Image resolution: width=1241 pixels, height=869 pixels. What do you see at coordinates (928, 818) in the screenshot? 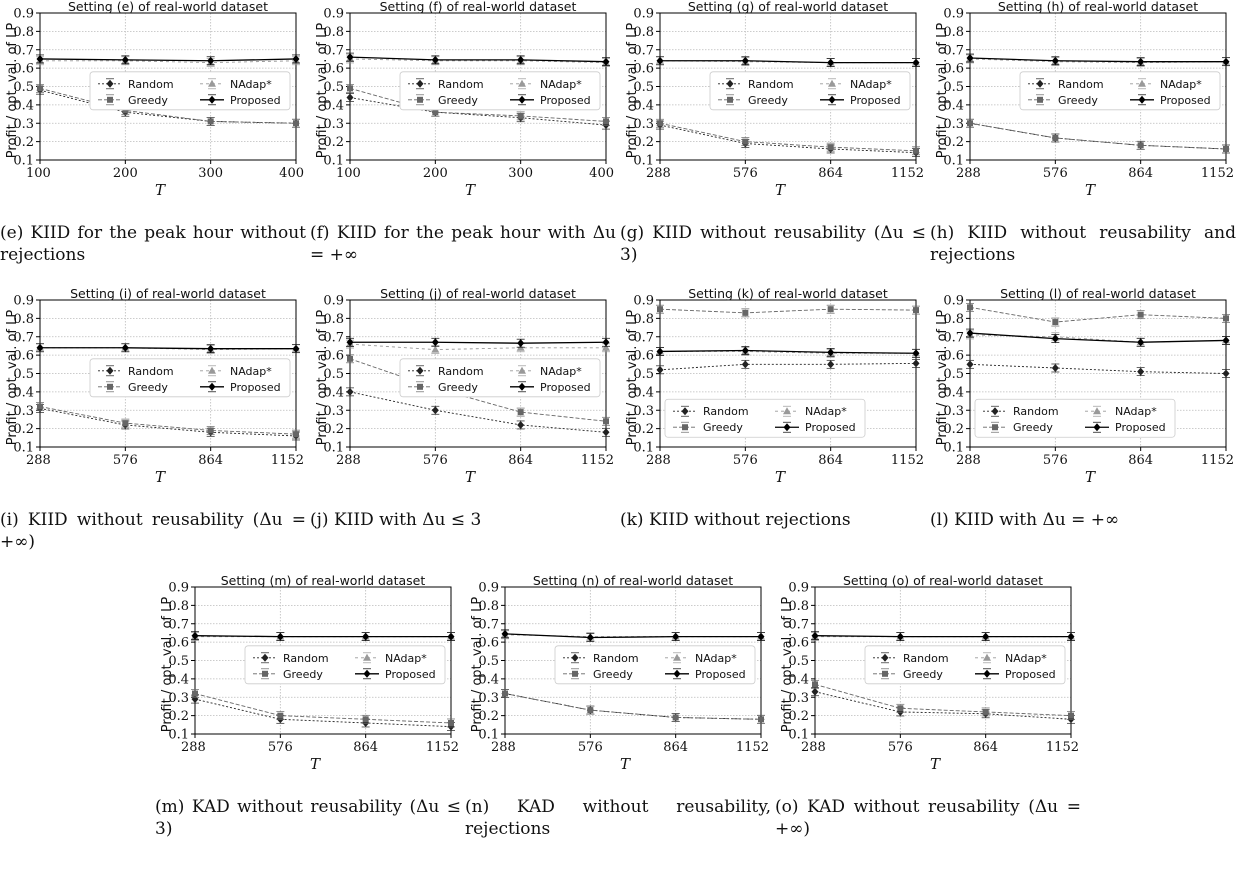
I see `figure-caption: (o) KAD without reusability (Δu = +∞)` at bounding box center [928, 818].